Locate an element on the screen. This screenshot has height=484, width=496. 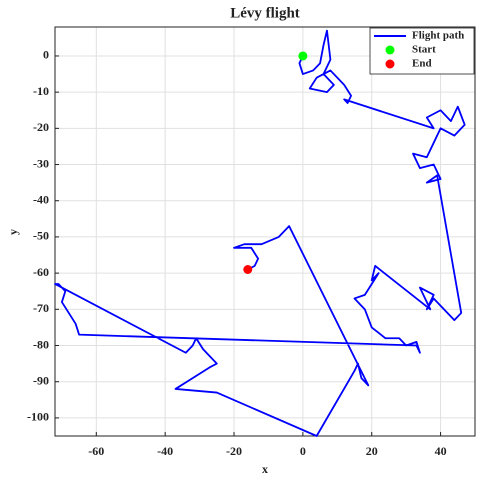
y-tick-label: -40 is located at coordinates (41, 199).